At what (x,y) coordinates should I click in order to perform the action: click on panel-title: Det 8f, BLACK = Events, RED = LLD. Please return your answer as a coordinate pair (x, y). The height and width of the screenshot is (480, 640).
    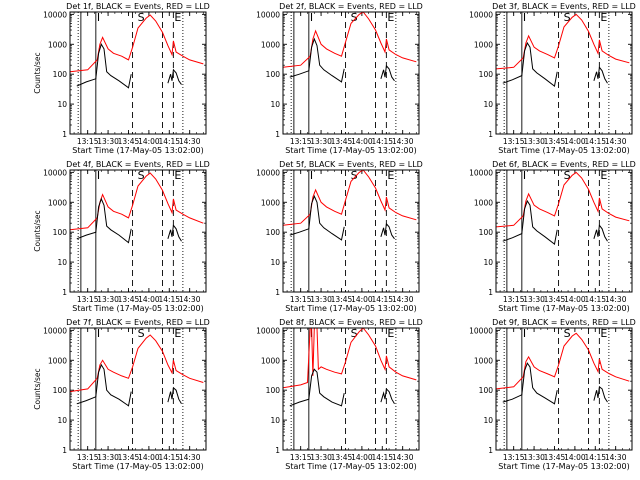
    Looking at the image, I should click on (351, 322).